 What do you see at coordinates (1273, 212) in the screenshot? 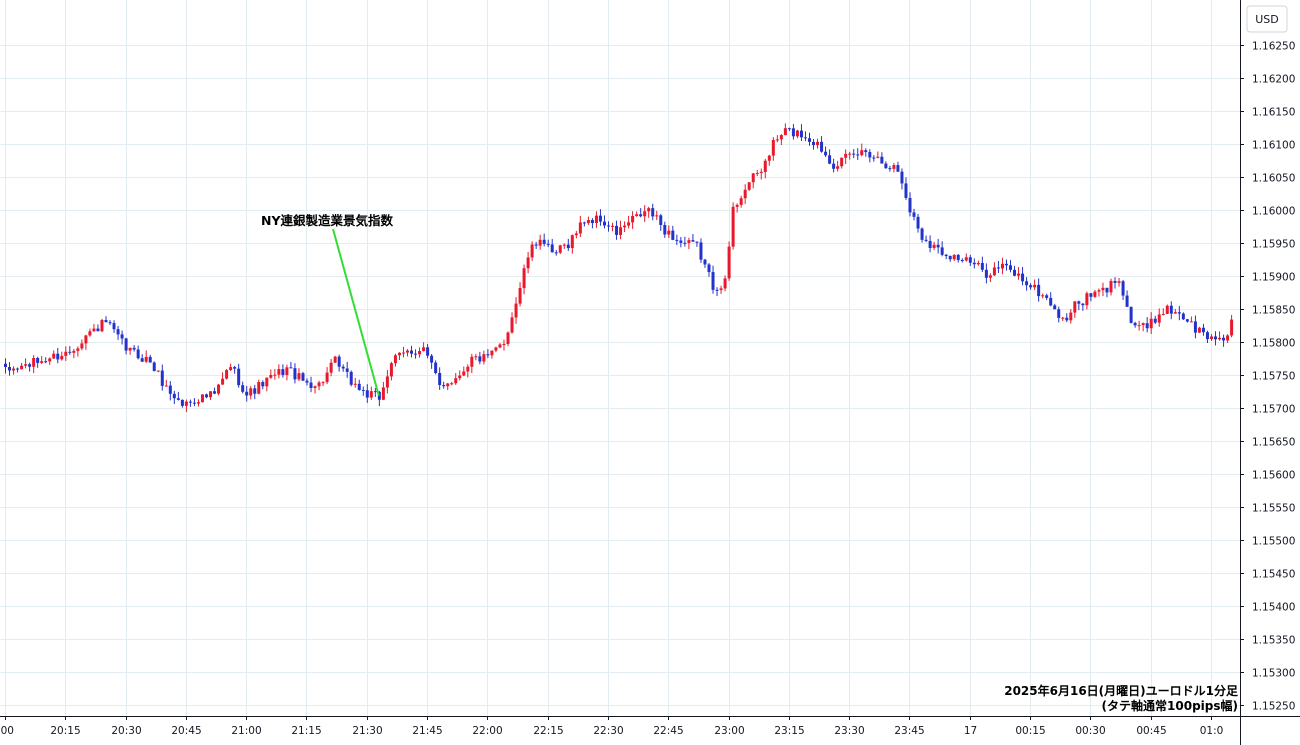
I see `y-tick-label: 1.16000` at bounding box center [1273, 212].